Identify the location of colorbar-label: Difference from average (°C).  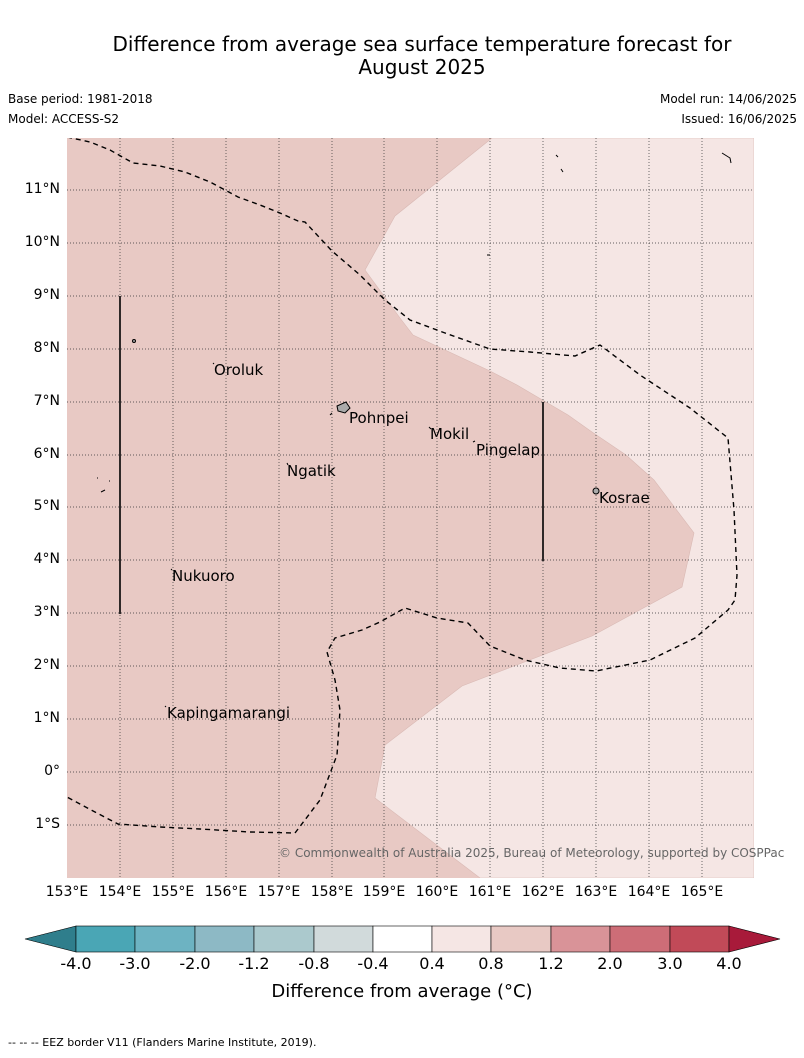
(402, 991).